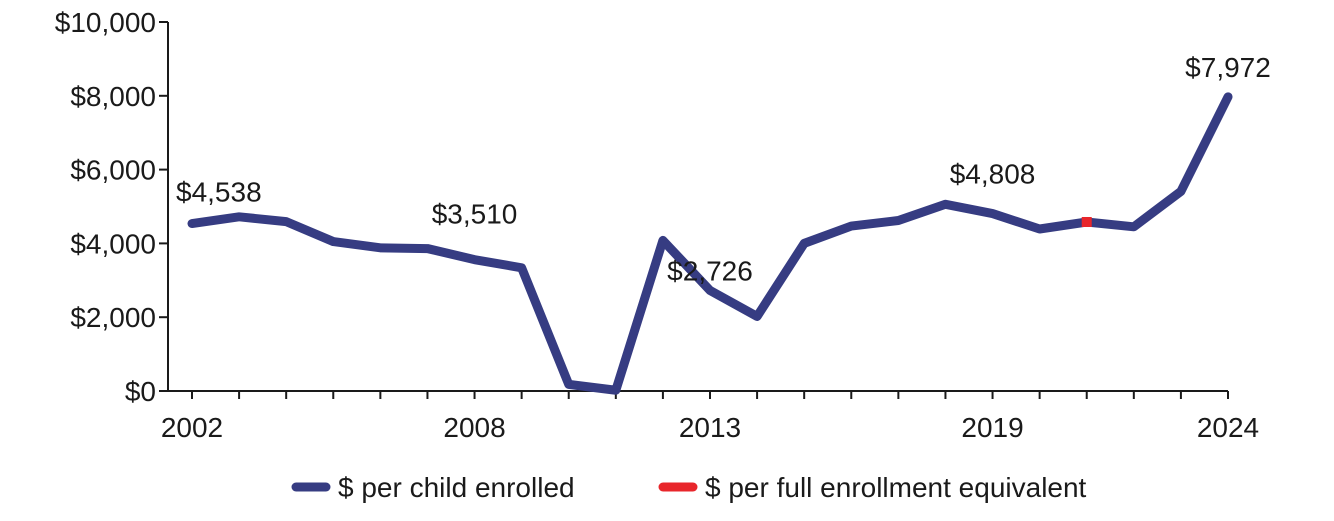 This screenshot has height=521, width=1334. Describe the element at coordinates (474, 427) in the screenshot. I see `x-tick-label: 2008` at that location.